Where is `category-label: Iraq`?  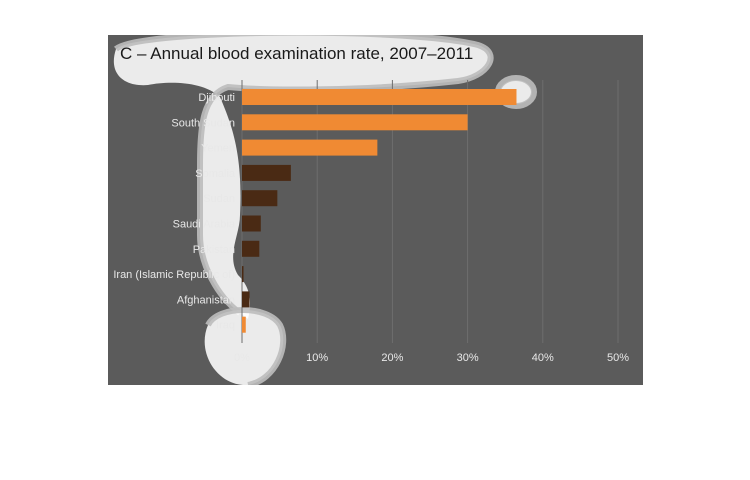 category-label: Iraq is located at coordinates (225, 326).